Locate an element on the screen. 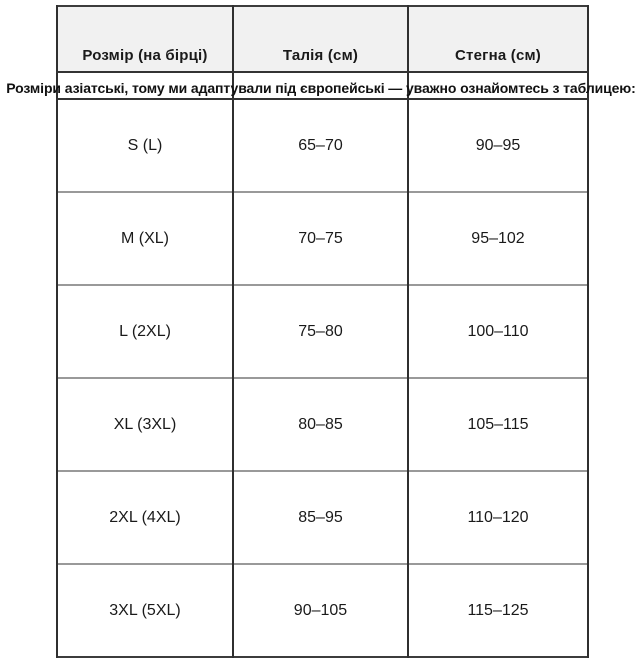  header-waist-label: Талія (см) is located at coordinates (320, 39).